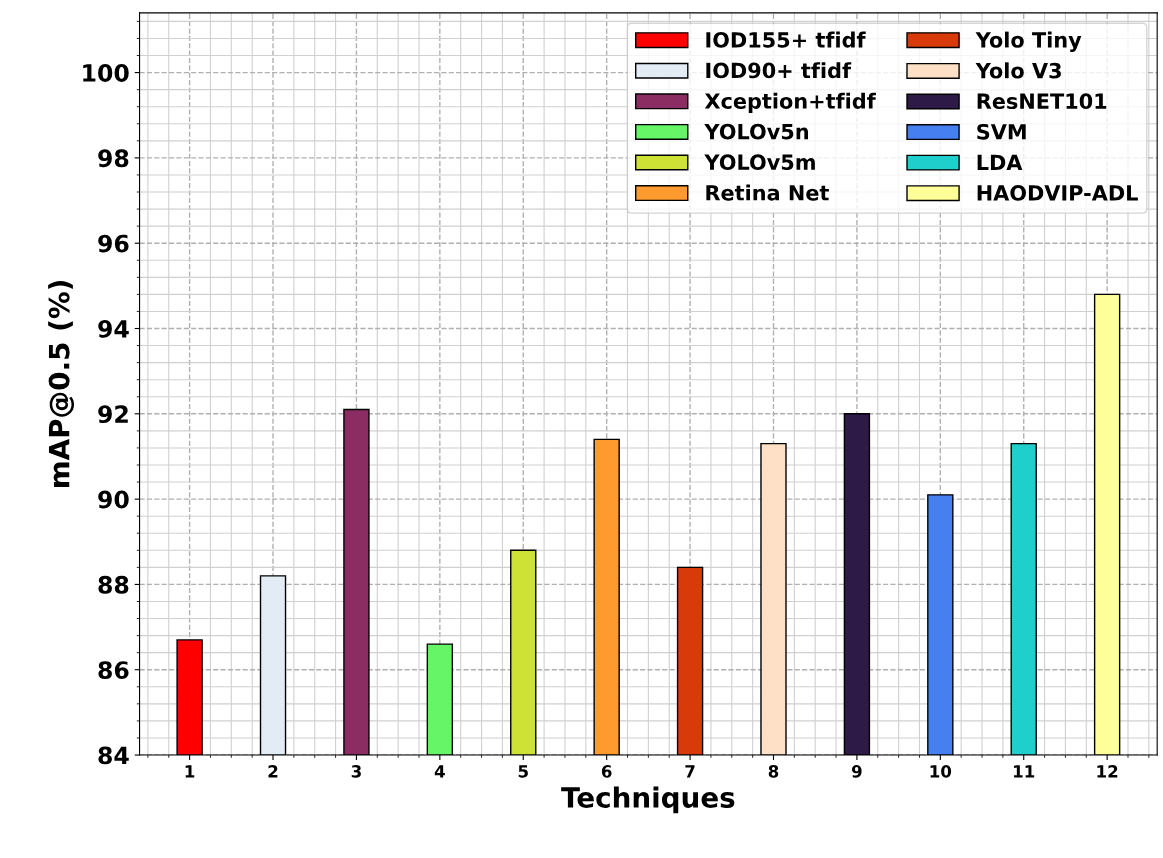  I want to click on x-tick-label: 4, so click(439, 771).